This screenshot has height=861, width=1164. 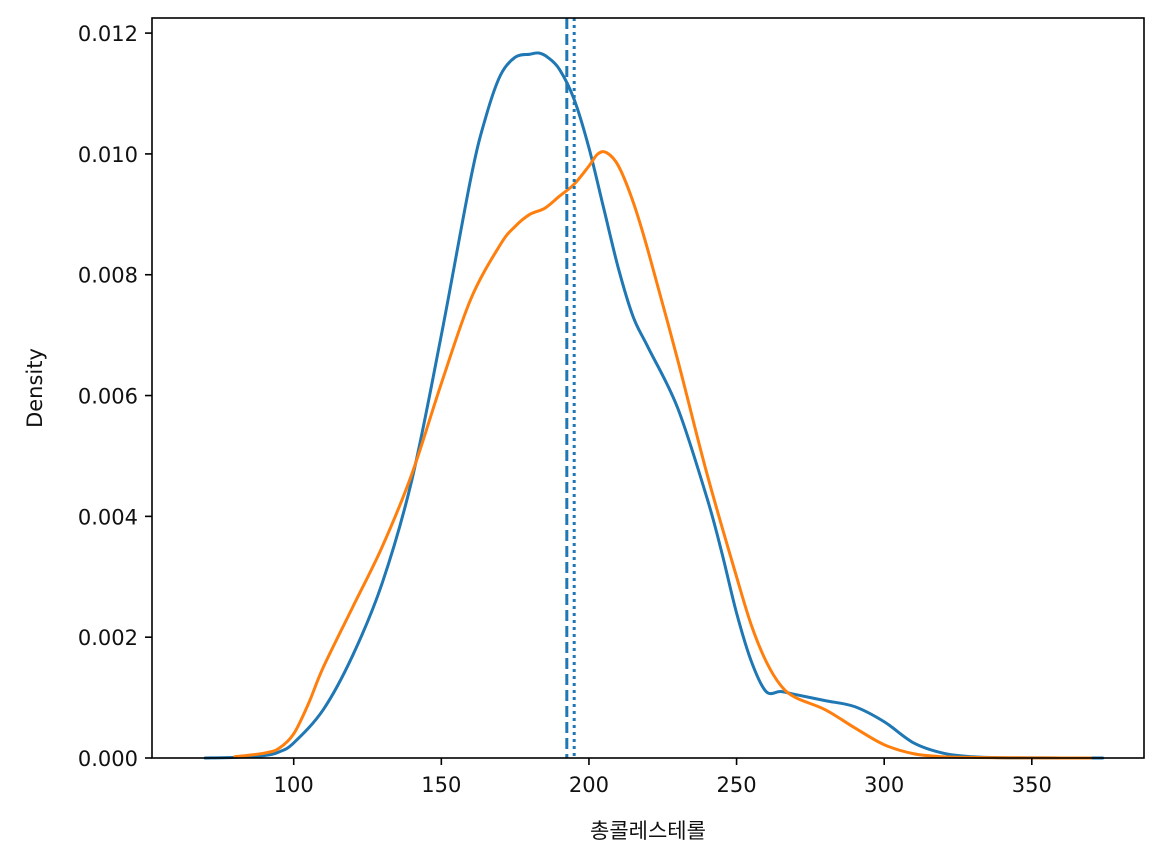 I want to click on x-tick-label: 350, so click(x=1032, y=785).